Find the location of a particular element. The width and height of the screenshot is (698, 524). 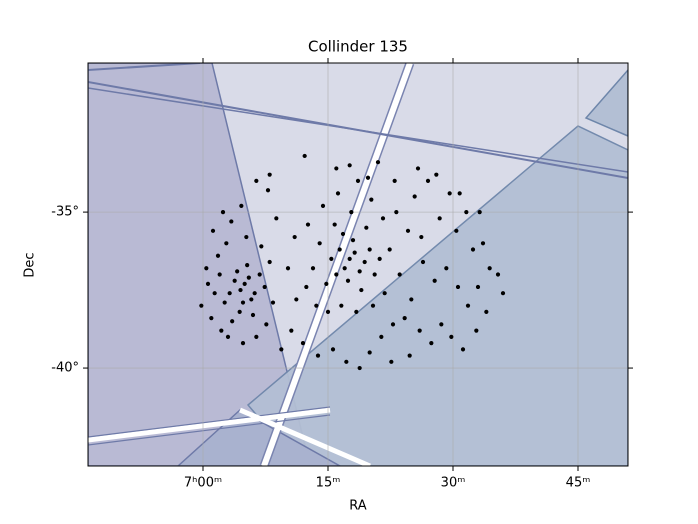

y-tick-label: -40° is located at coordinates (65, 368).